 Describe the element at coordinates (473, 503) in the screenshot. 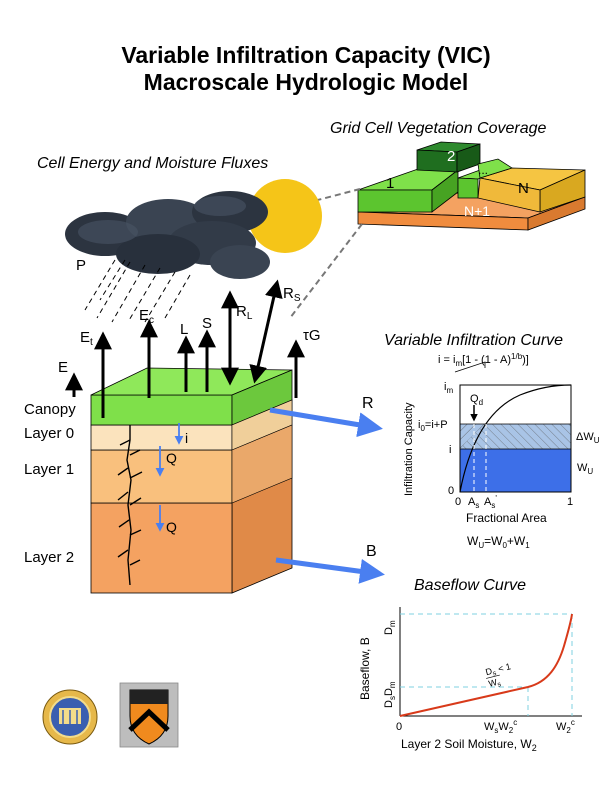

I see `infiltration-as: As` at that location.